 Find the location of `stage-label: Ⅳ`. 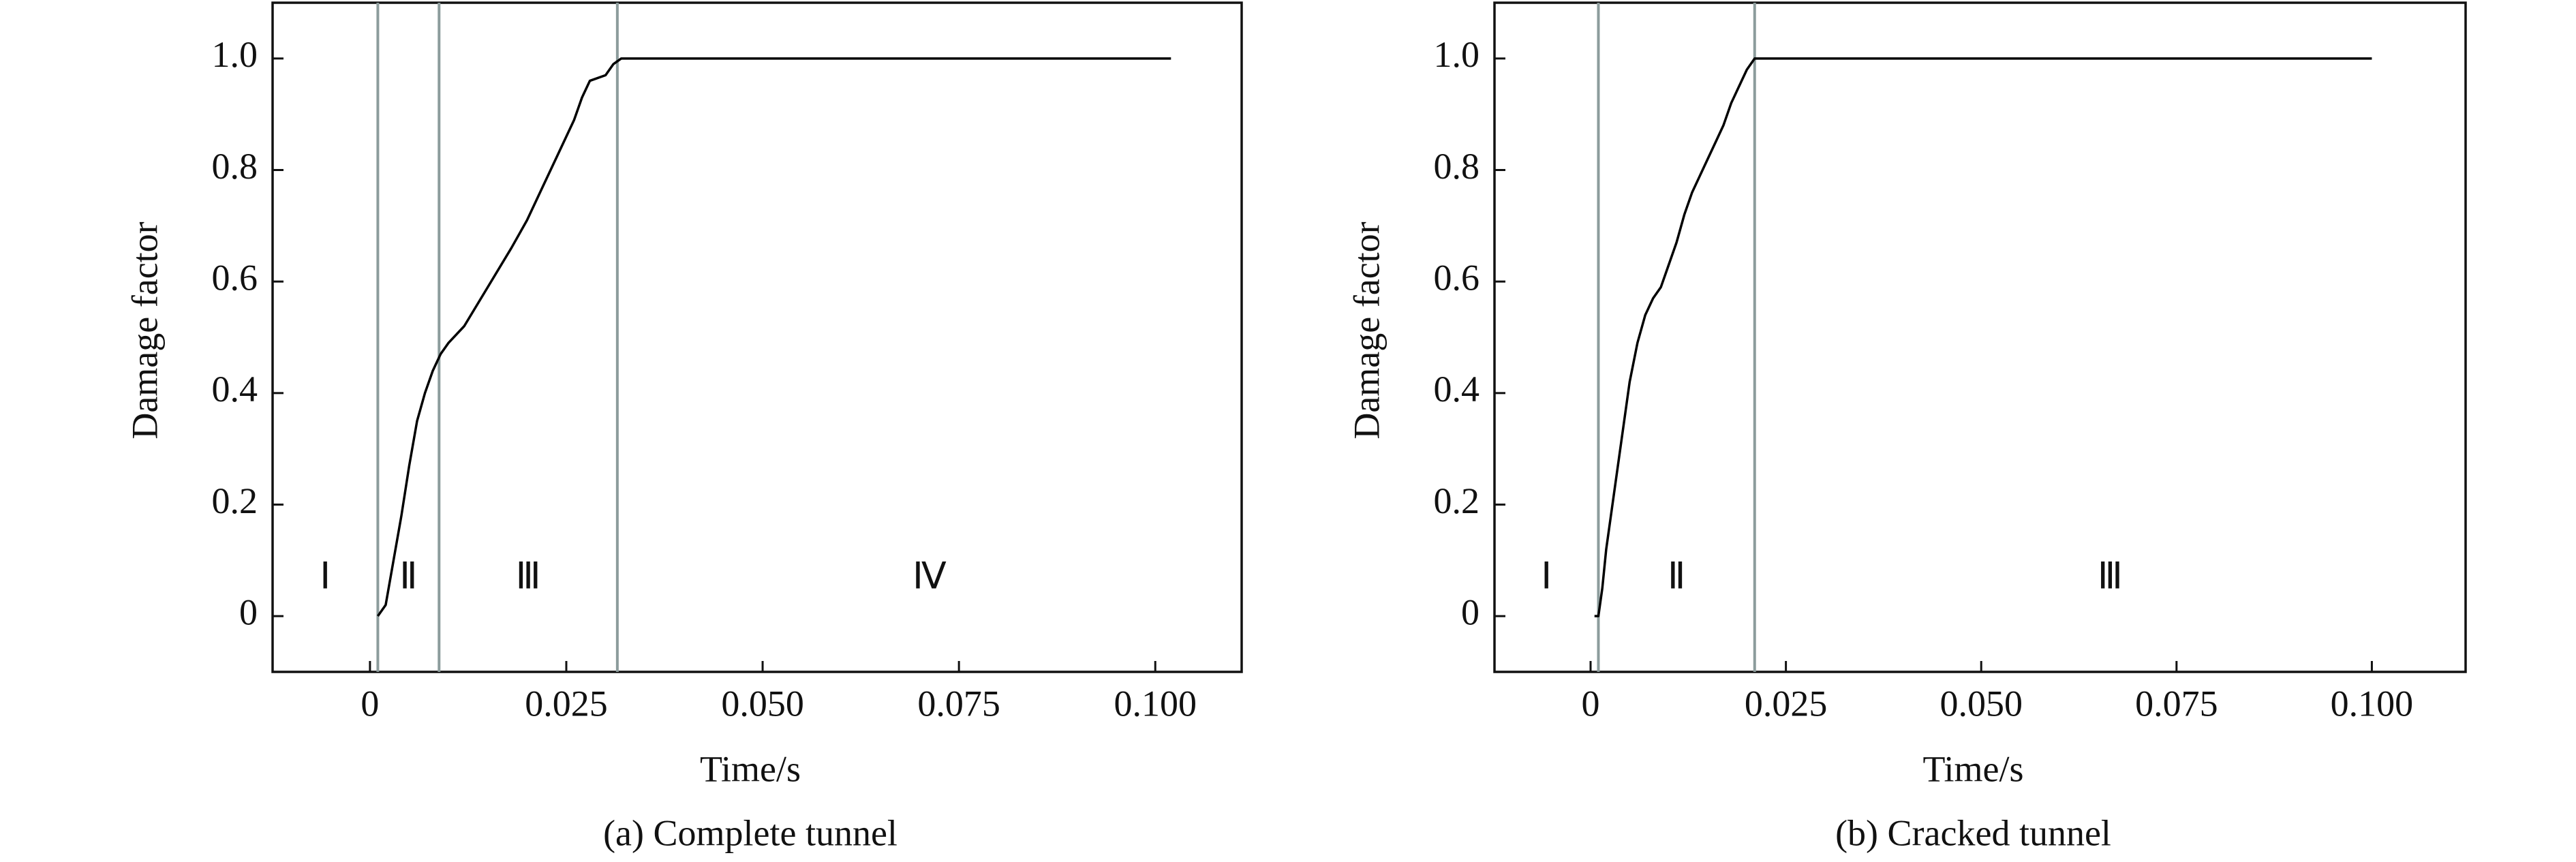

stage-label: Ⅳ is located at coordinates (930, 575).